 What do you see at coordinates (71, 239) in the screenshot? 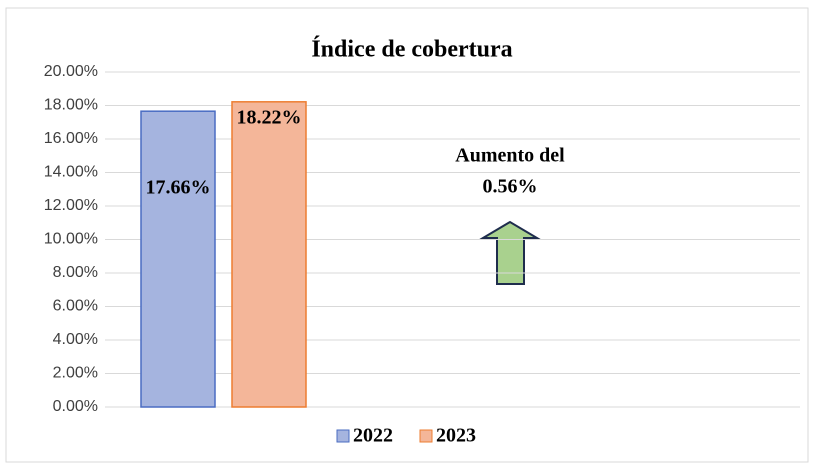
I see `y-tick-label: 10.00%` at bounding box center [71, 239].